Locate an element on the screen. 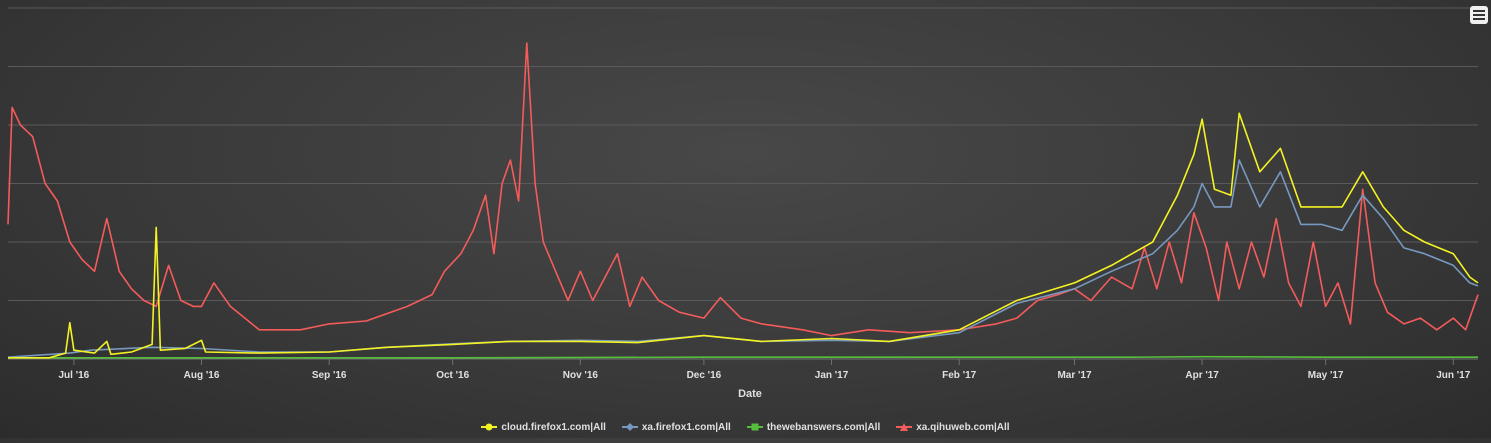  x-tick-label: Sep '16 is located at coordinates (329, 375).